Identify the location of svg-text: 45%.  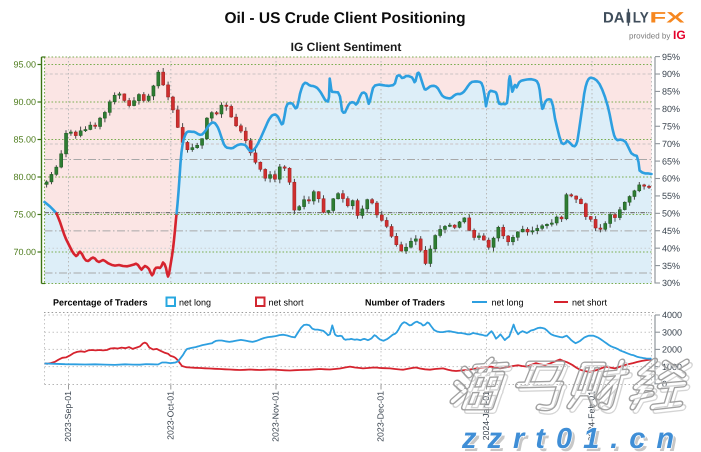
(671, 231).